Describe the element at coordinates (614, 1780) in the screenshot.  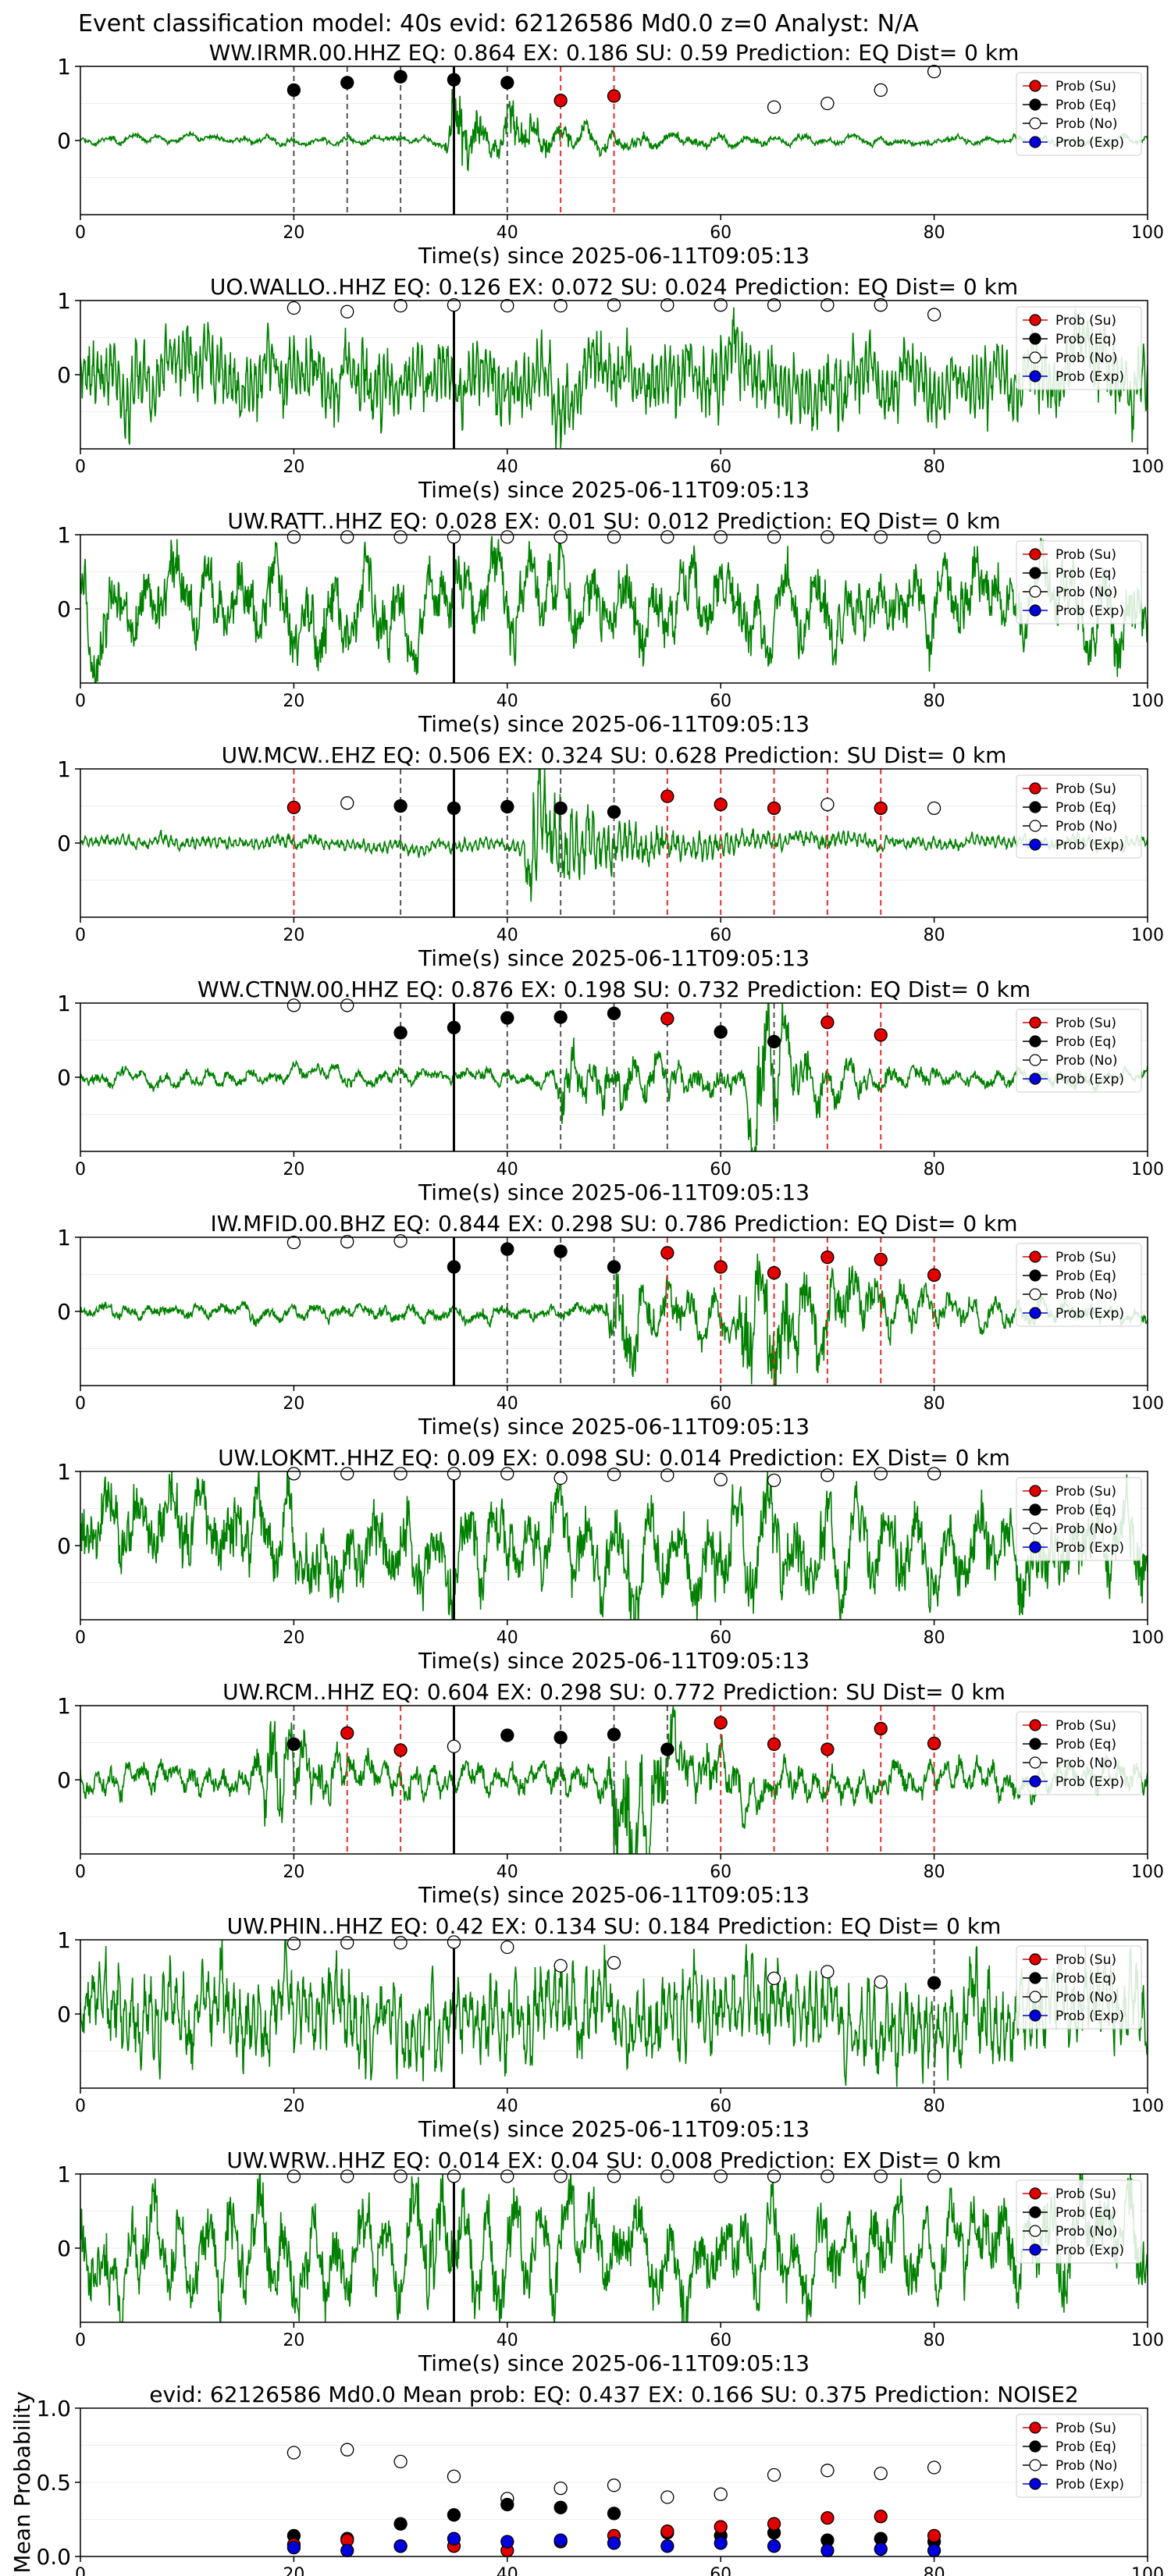
I see `plot-area` at that location.